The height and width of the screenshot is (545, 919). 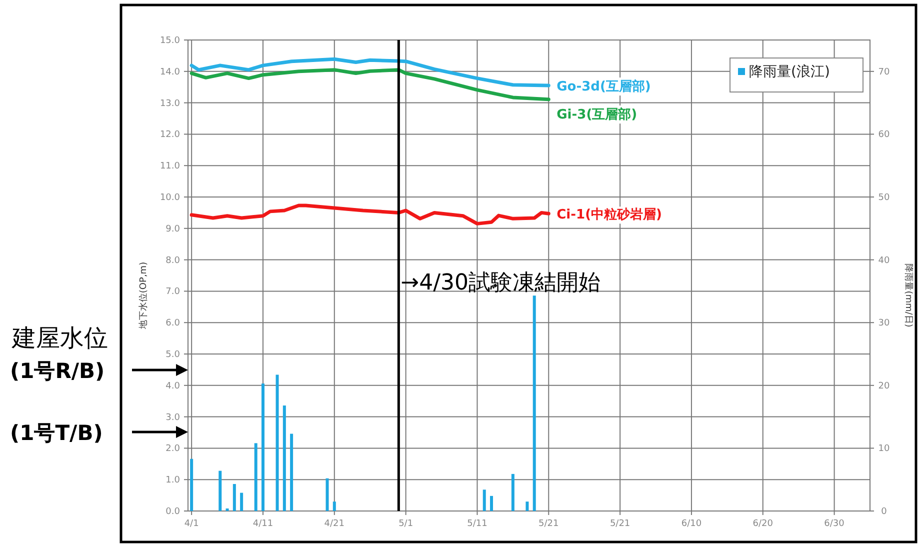 I want to click on y2-axis-title: 降雨量(mm/日), so click(x=908, y=296).